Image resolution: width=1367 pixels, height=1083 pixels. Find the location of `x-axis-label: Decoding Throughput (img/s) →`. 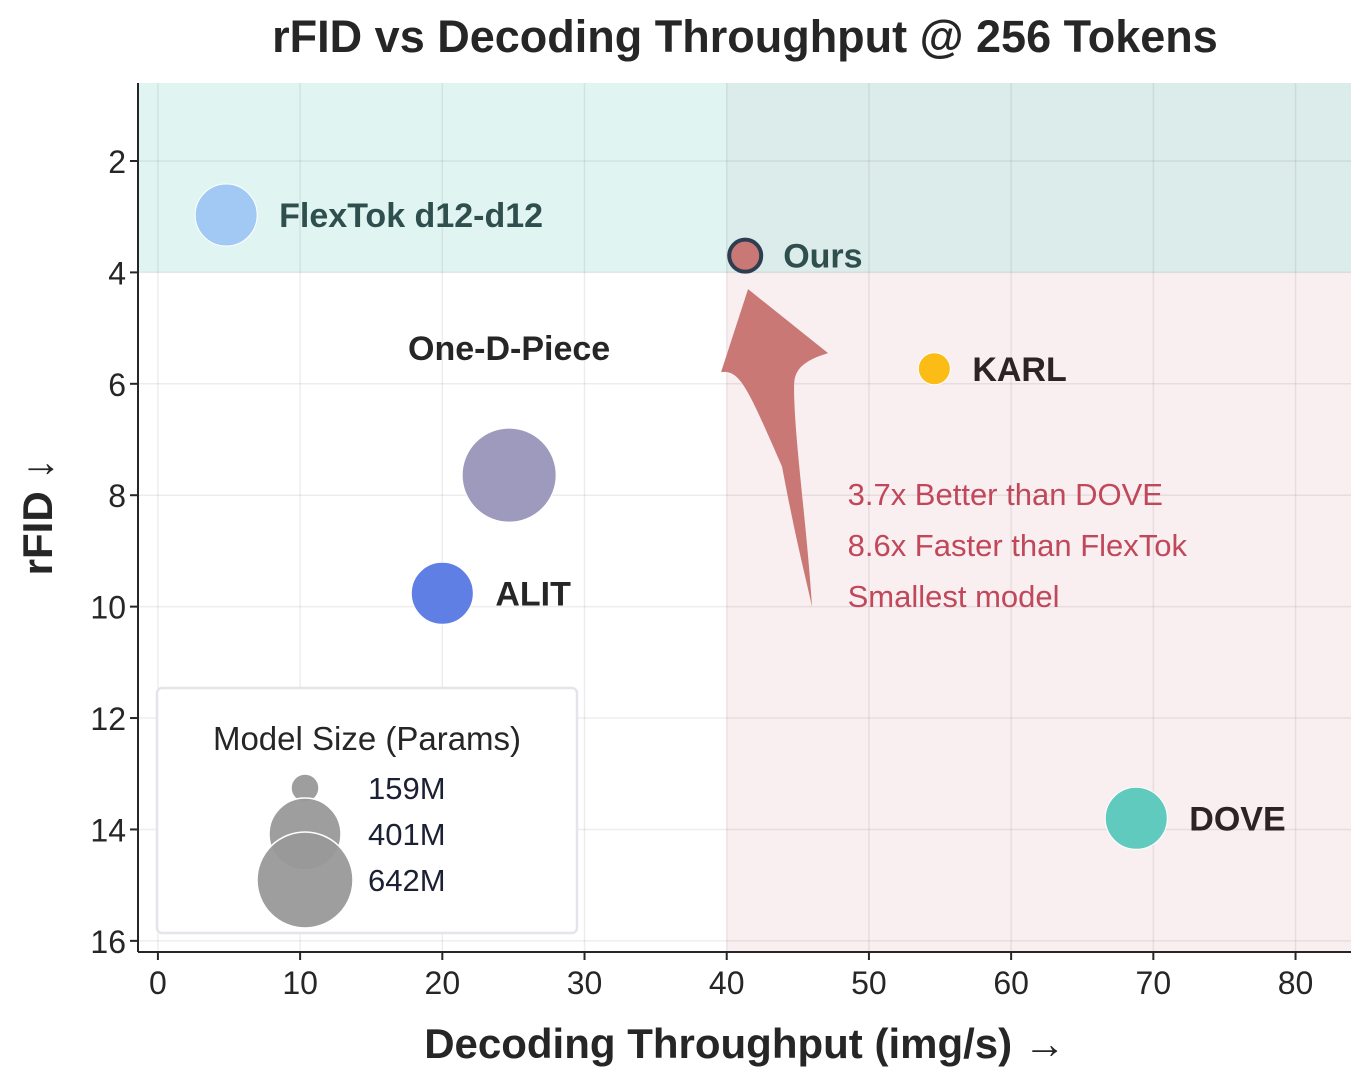

x-axis-label: Decoding Throughput (img/s) → is located at coordinates (745, 1043).